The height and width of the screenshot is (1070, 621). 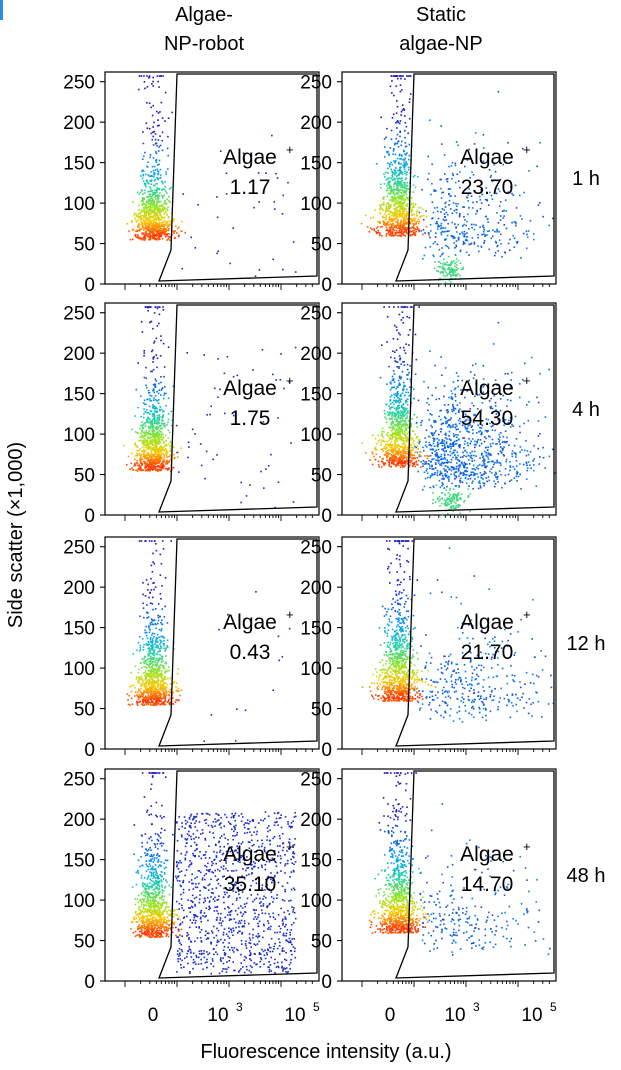 What do you see at coordinates (290, 149) in the screenshot?
I see `gate-label-superscript: +` at bounding box center [290, 149].